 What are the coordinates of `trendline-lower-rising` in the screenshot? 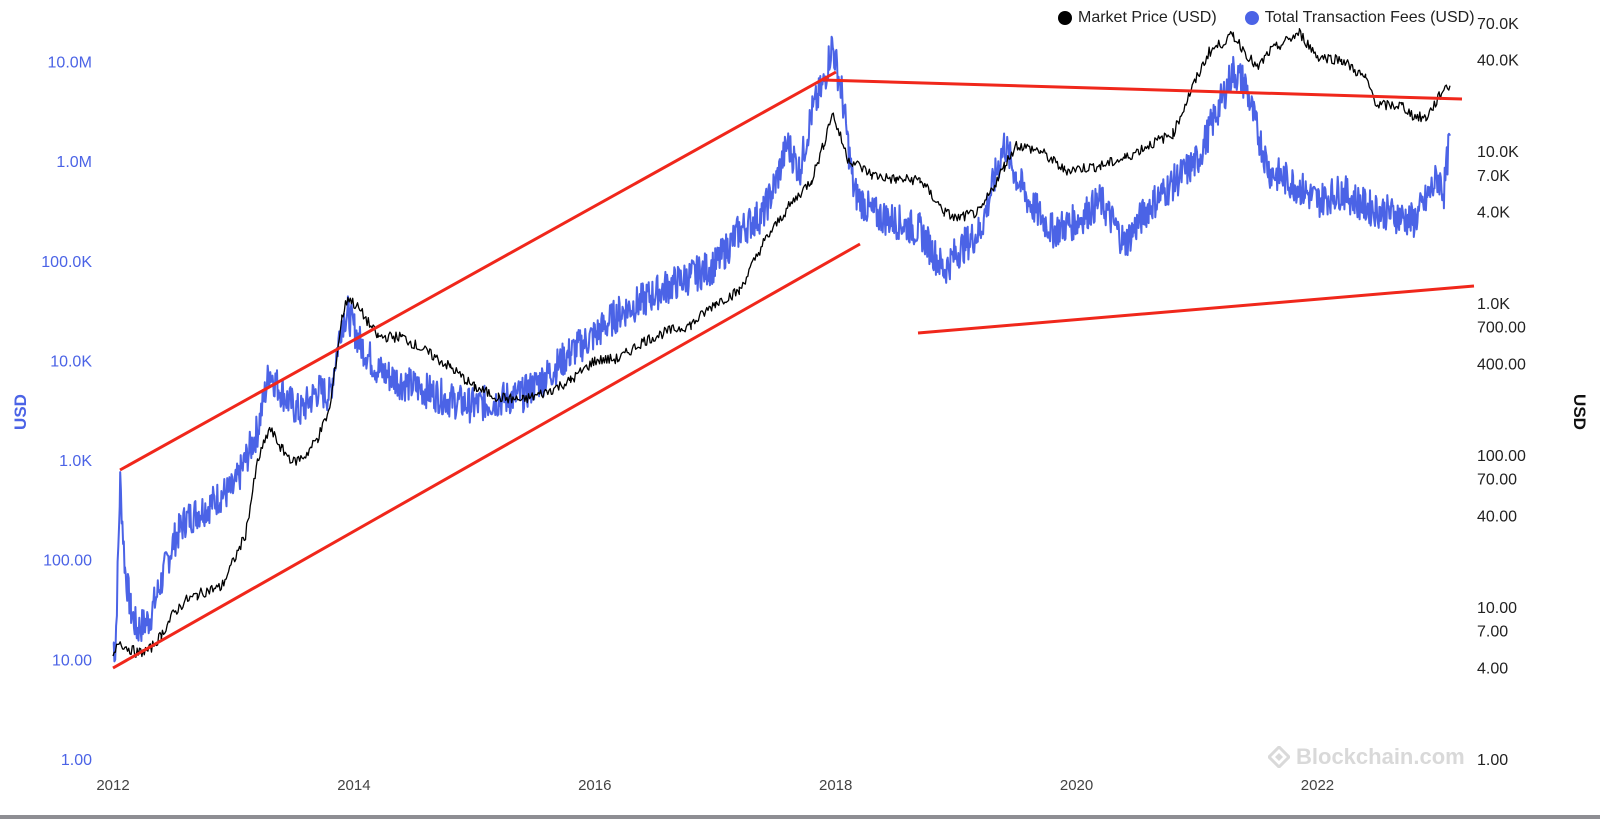 It's located at (1196, 309).